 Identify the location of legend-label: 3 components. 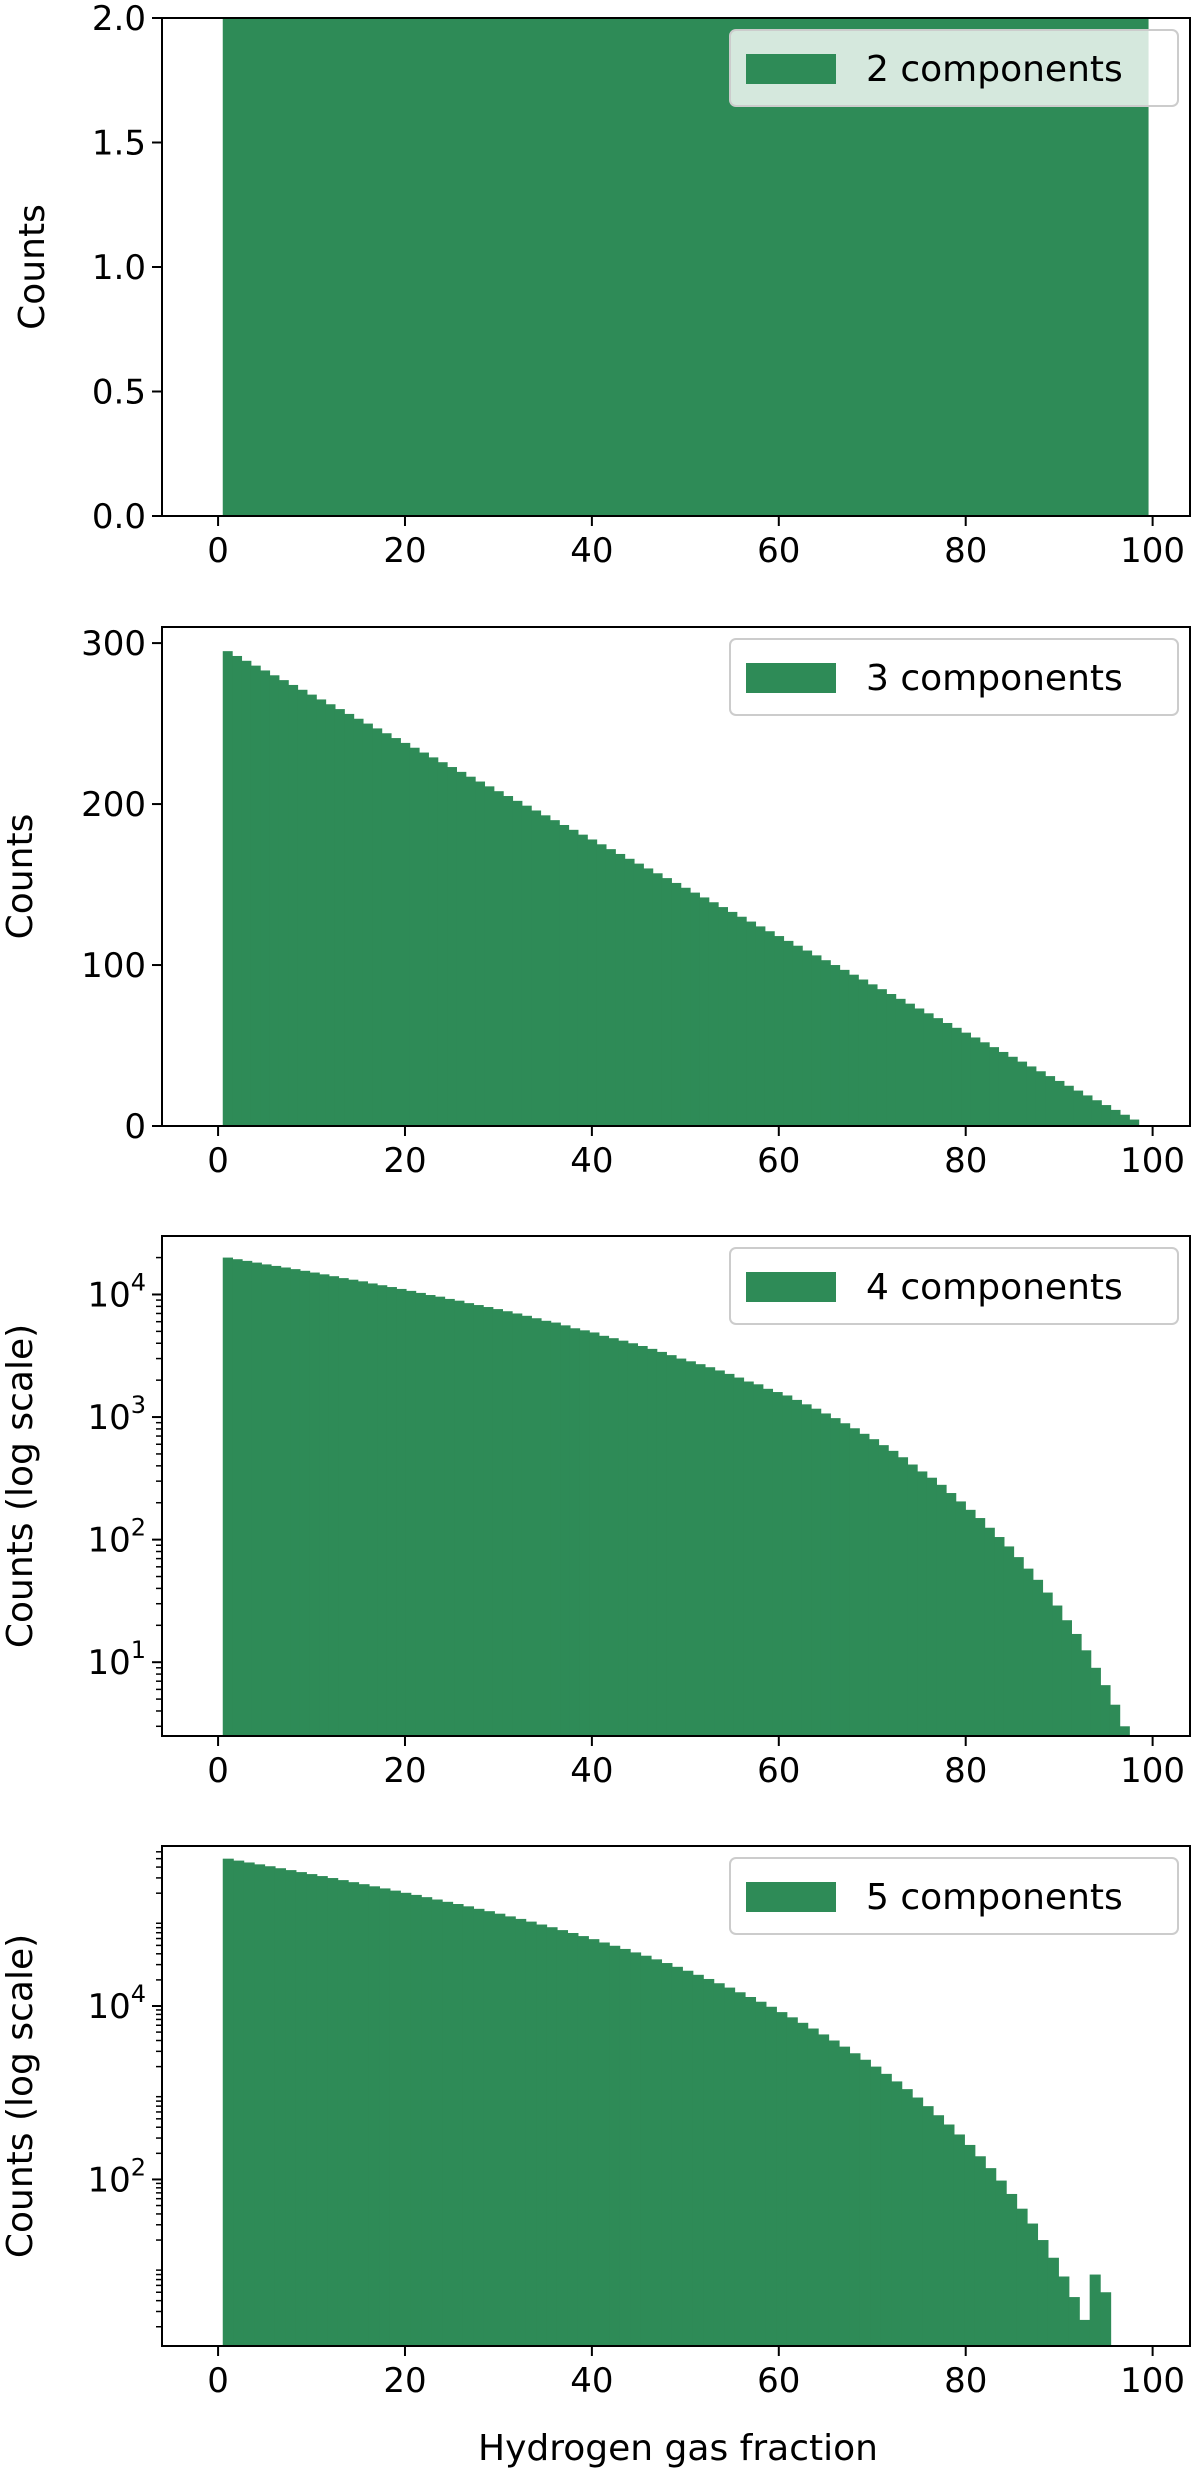
(994, 678).